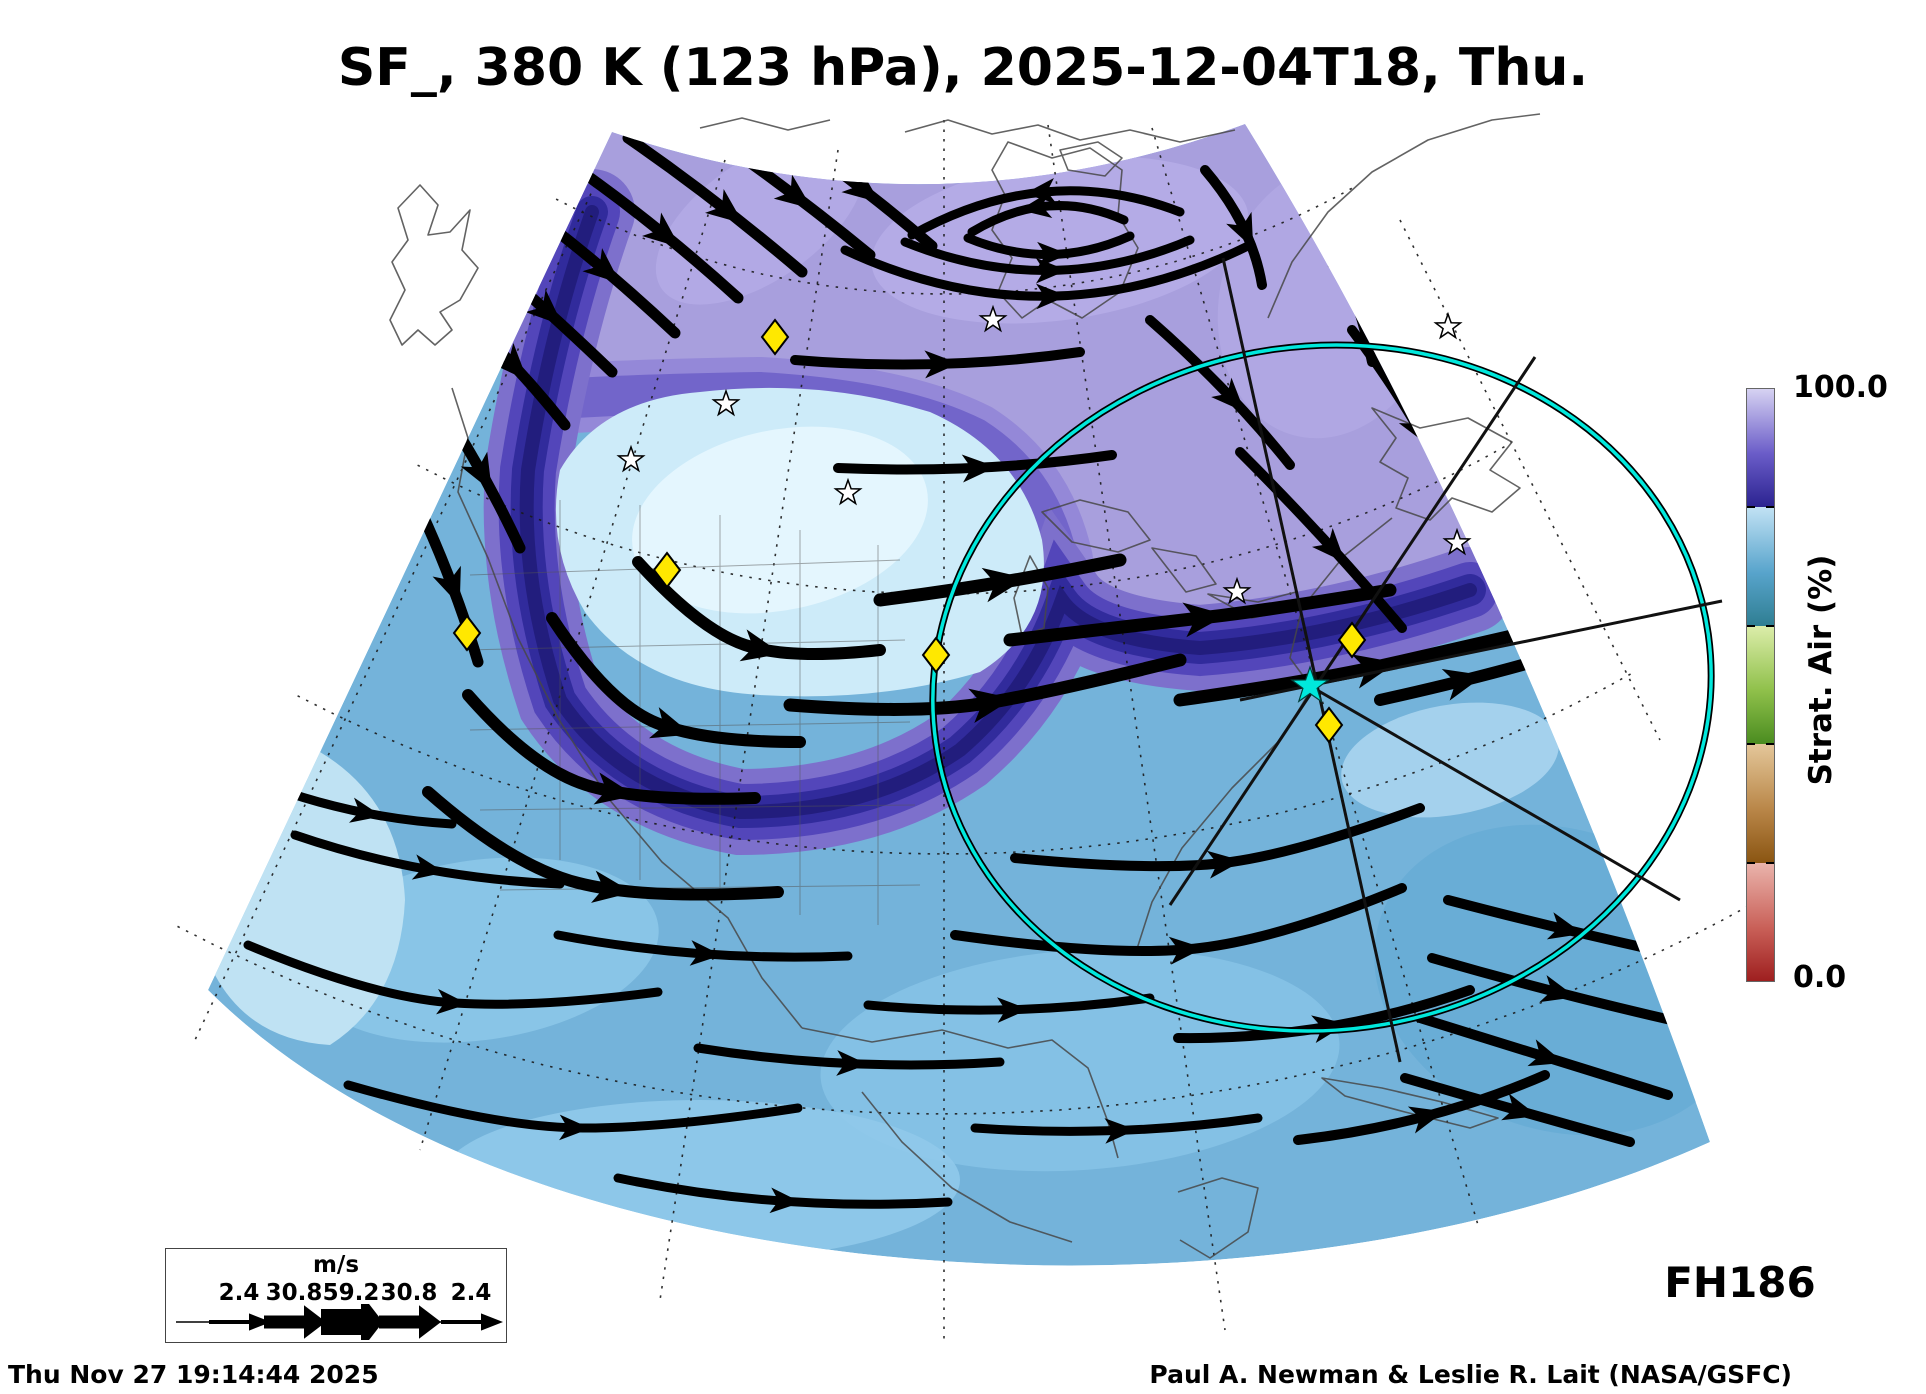 This screenshot has height=1394, width=1926. Describe the element at coordinates (1310, 684) in the screenshot. I see `center-cyan-star-marker` at that location.